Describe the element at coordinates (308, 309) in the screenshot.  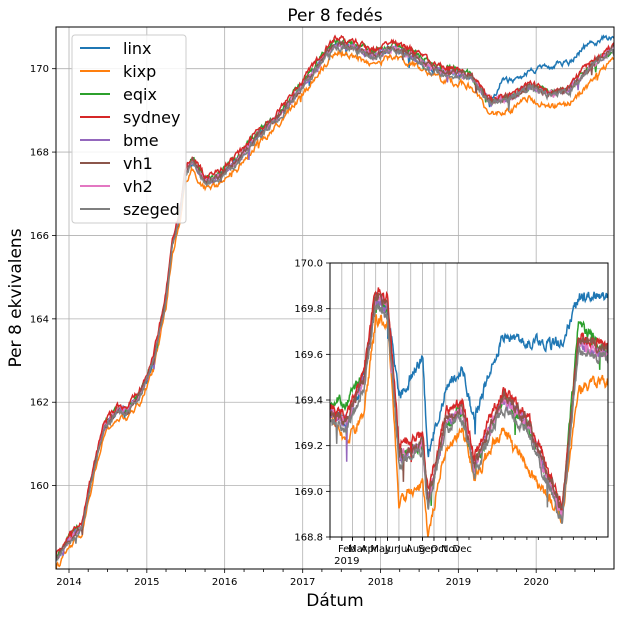
I see `y-tick-label: 169.8` at that location.